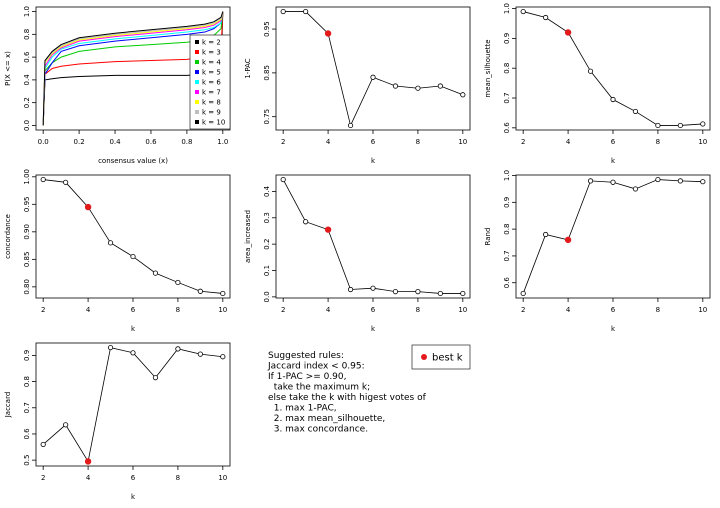 This screenshot has width=720, height=508. I want to click on x-tick-label: 0.2, so click(79, 142).